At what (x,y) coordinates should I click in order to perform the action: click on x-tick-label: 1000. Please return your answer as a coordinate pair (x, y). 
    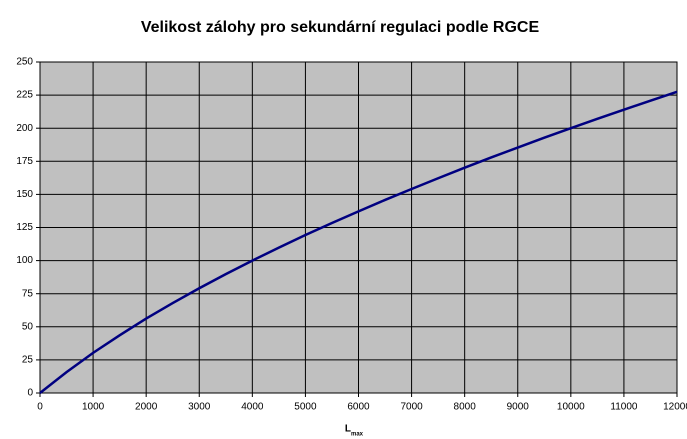
    Looking at the image, I should click on (93, 407).